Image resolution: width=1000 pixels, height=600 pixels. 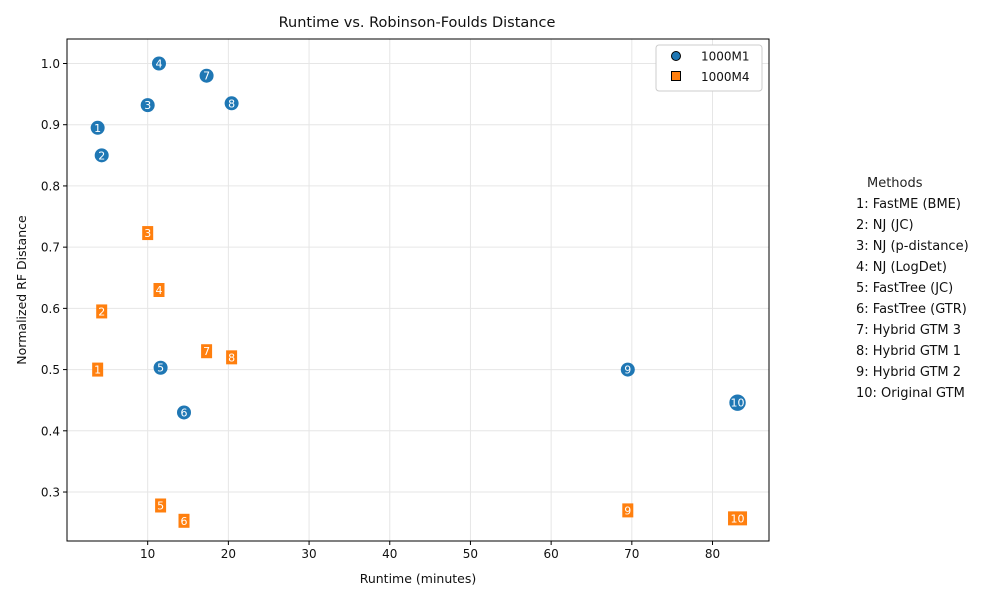 I want to click on y-tick-label: 0.4, so click(x=50, y=431).